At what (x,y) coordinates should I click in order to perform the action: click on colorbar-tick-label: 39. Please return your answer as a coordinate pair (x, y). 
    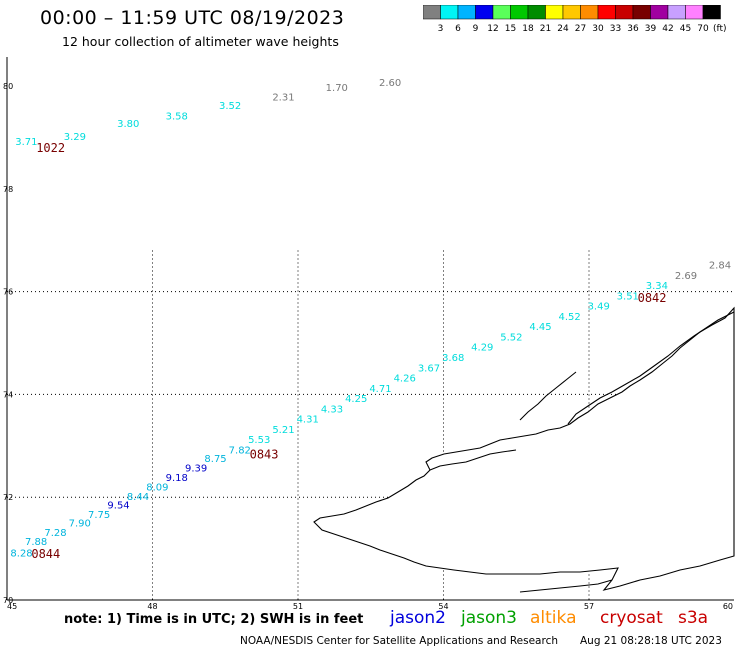
    Looking at the image, I should click on (651, 29).